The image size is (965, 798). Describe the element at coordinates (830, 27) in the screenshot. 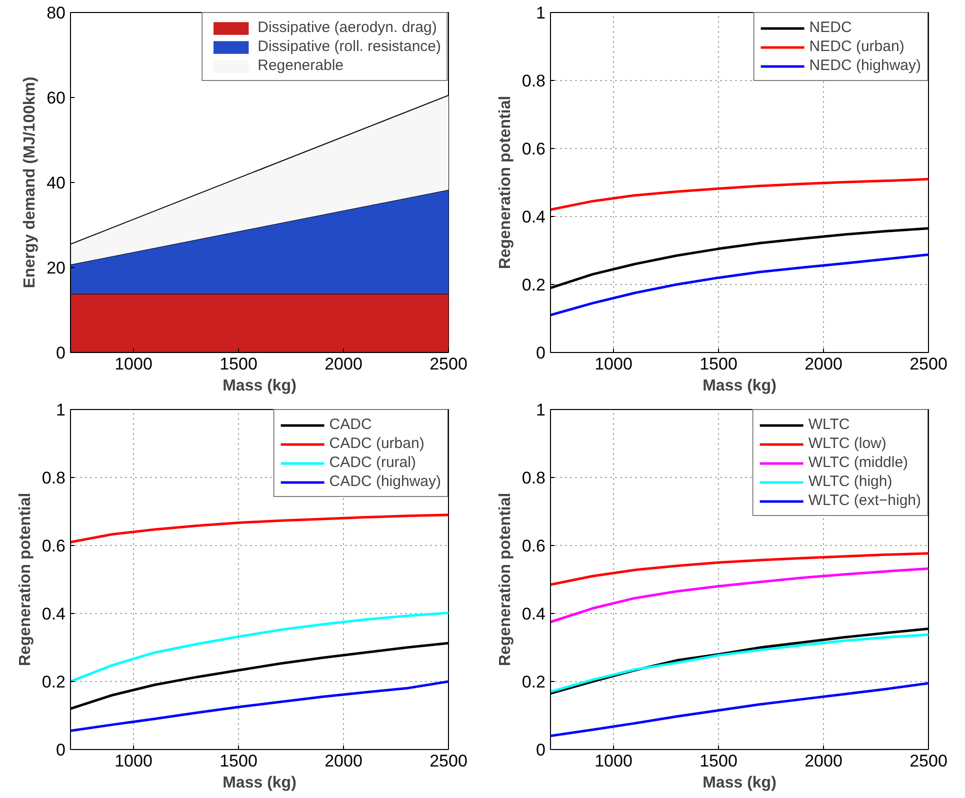

I see `legend-label: NEDC` at that location.